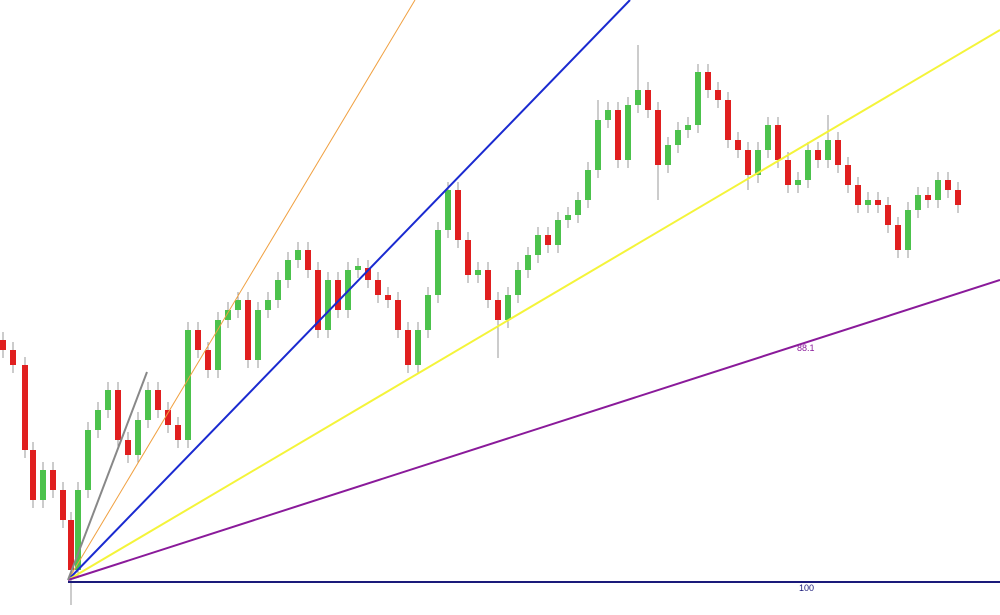  I want to click on fan-level-label: 100, so click(806, 588).